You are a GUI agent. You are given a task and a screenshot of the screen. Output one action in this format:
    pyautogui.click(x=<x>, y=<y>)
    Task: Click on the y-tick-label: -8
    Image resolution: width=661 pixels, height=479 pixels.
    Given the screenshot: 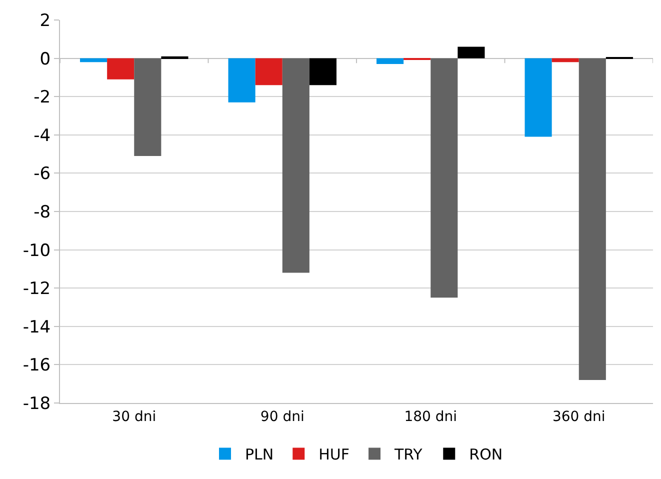 What is the action you would take?
    pyautogui.click(x=42, y=212)
    